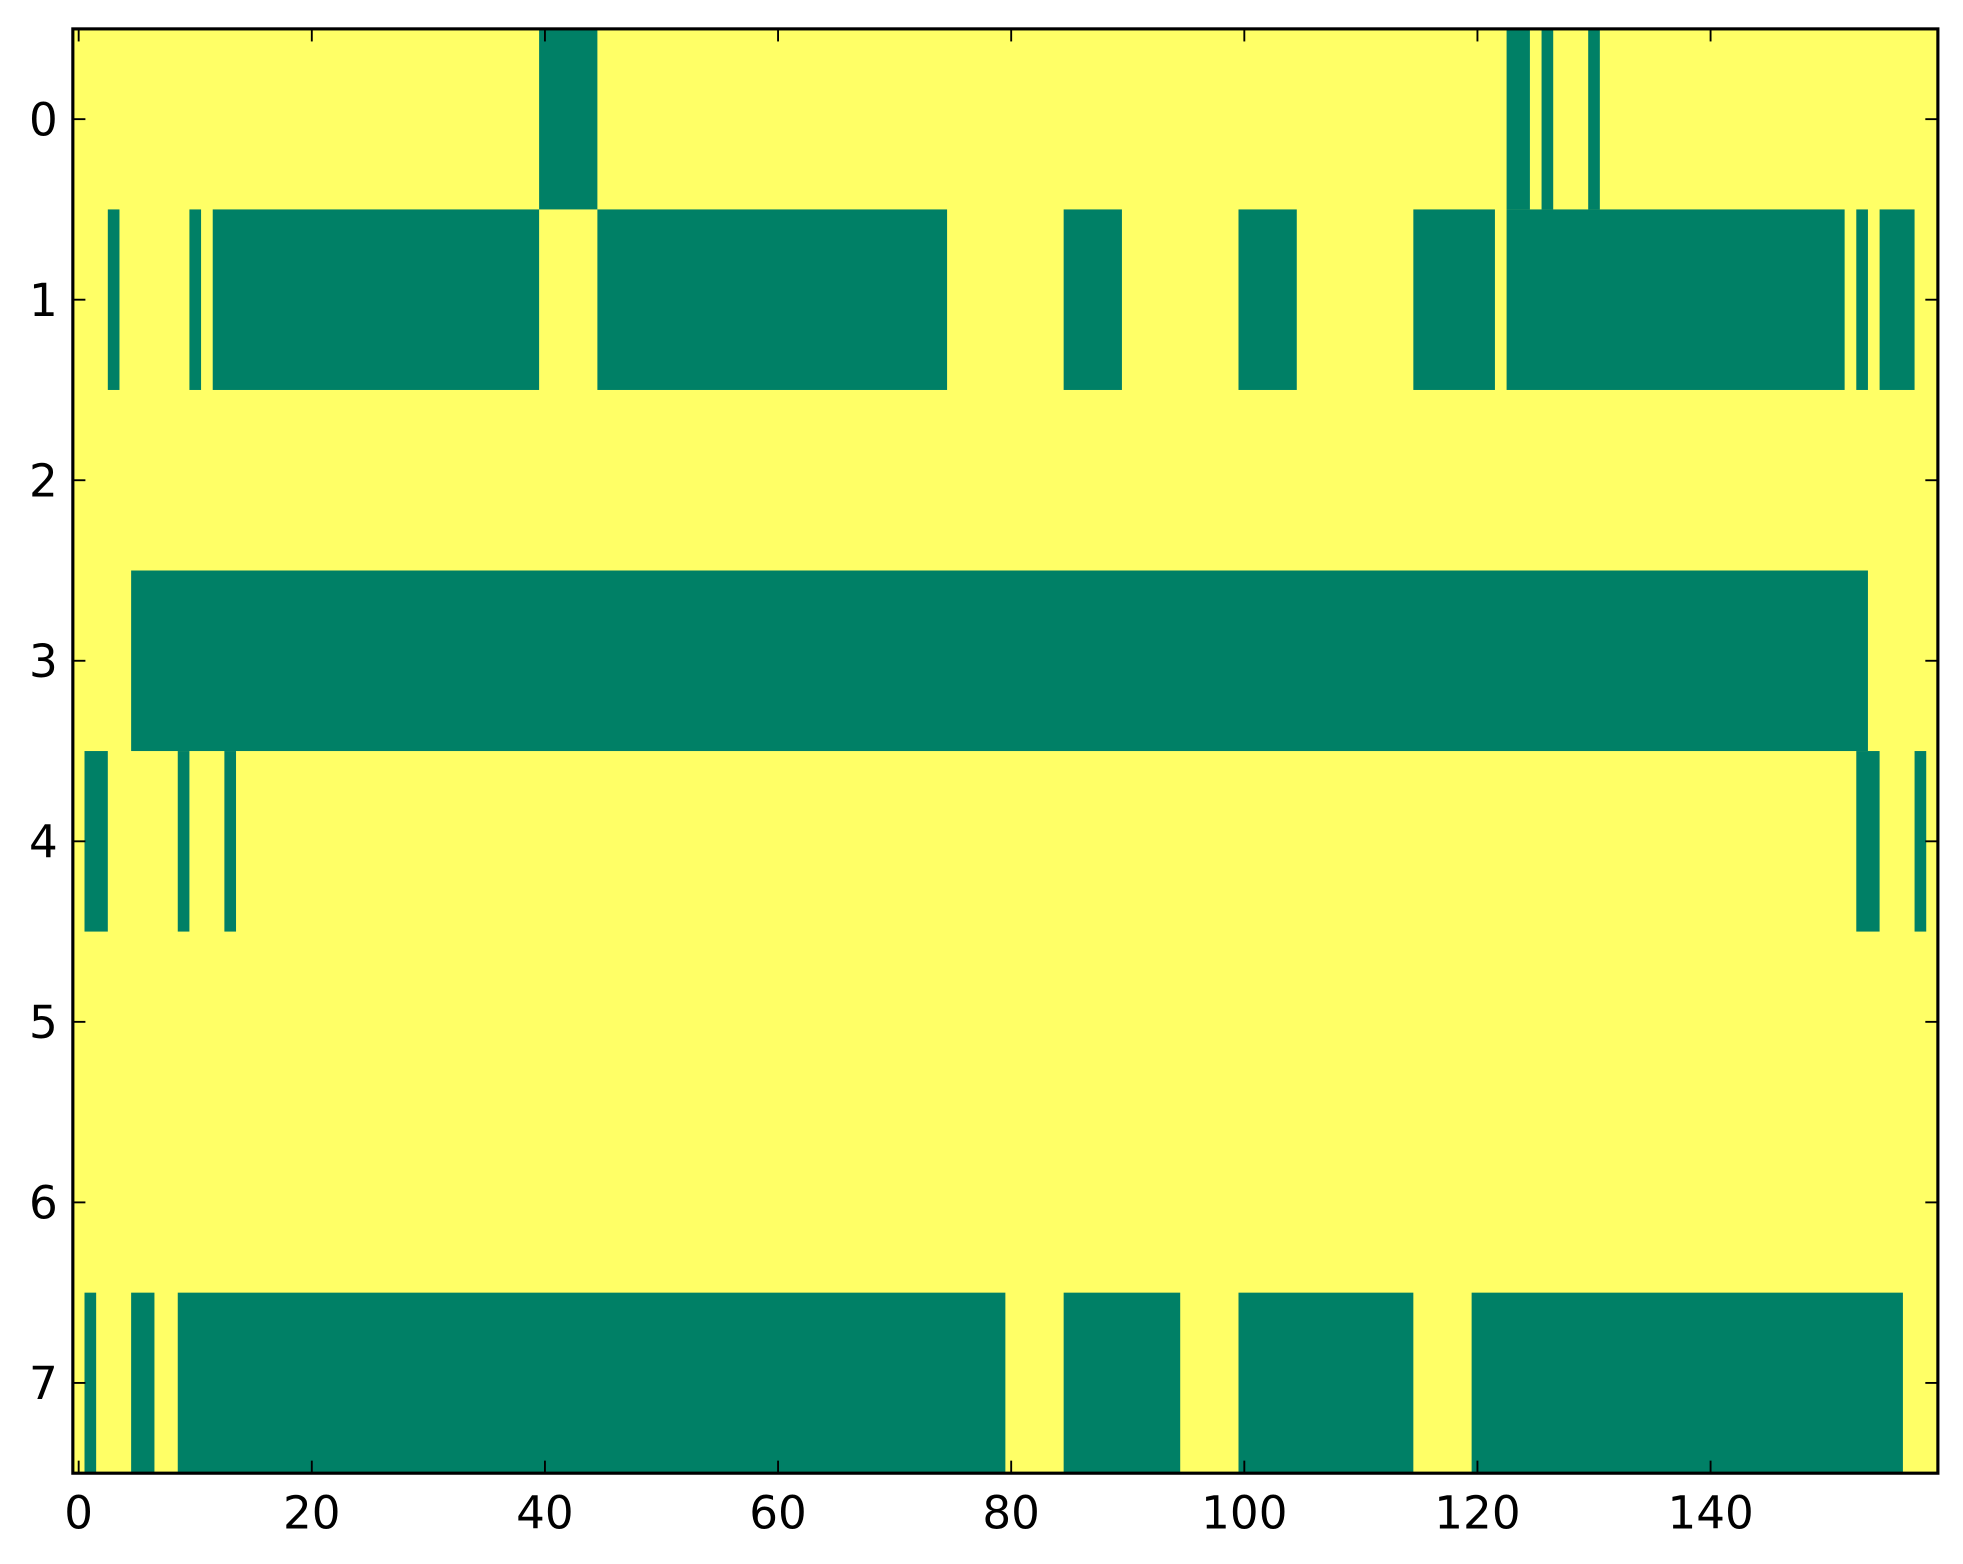  What do you see at coordinates (1477, 1512) in the screenshot?
I see `x-tick-label: 120` at bounding box center [1477, 1512].